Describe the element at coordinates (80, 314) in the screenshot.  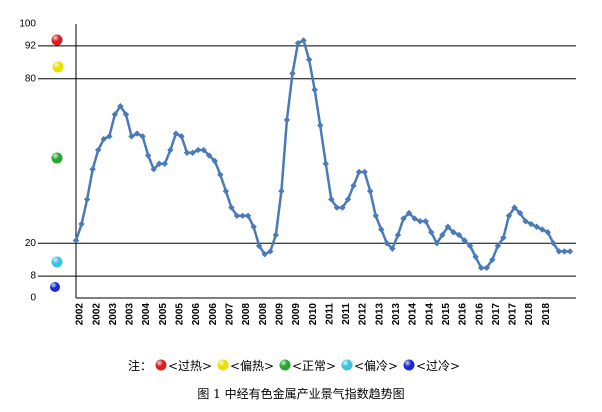
I see `x-tick-label: 2002` at that location.